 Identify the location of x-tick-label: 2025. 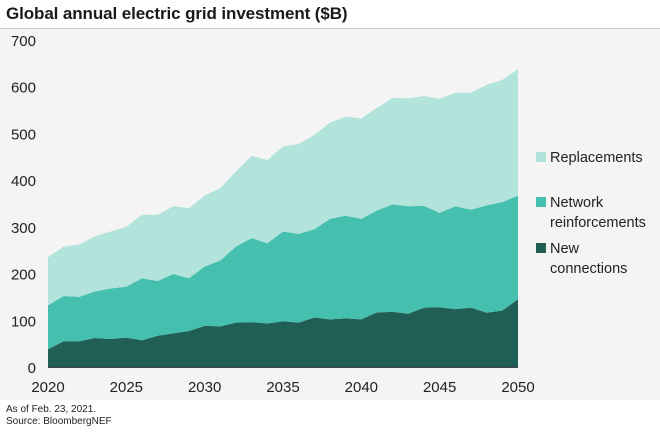
(126, 387).